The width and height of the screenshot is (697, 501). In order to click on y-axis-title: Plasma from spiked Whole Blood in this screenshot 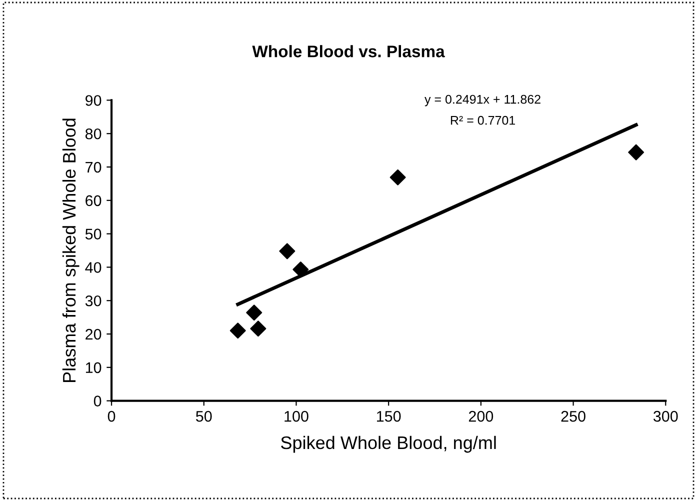, I will do `click(71, 250)`.